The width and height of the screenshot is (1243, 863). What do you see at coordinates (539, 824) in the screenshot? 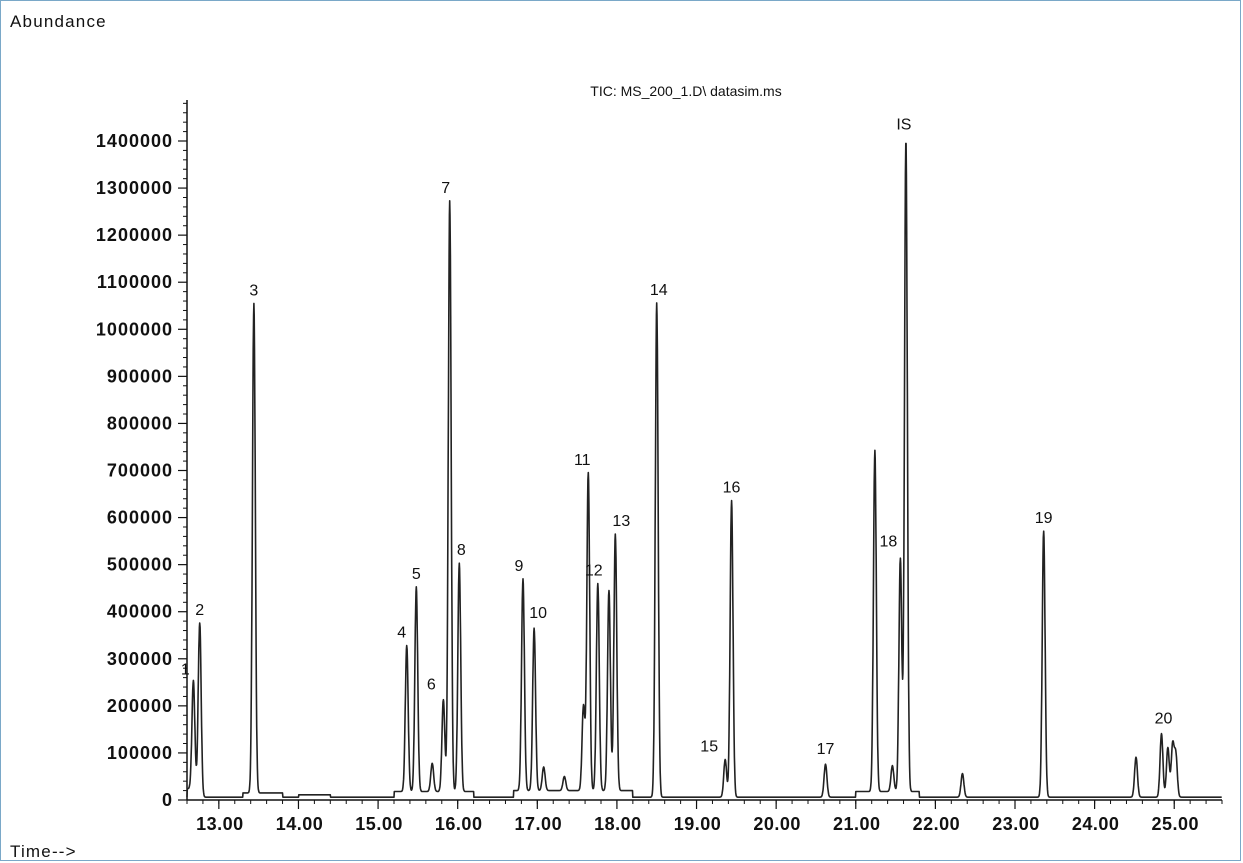
I see `x-tick-label: 17.00` at bounding box center [539, 824].